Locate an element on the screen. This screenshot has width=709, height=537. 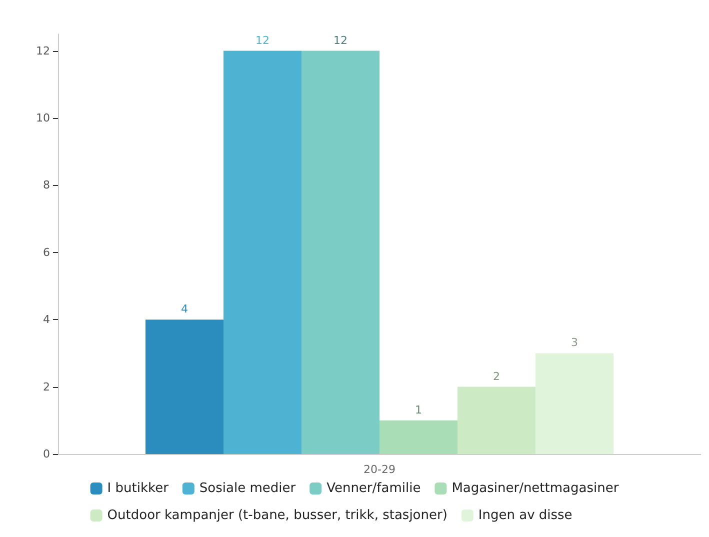
y-tick-label: 4 is located at coordinates (46, 319).